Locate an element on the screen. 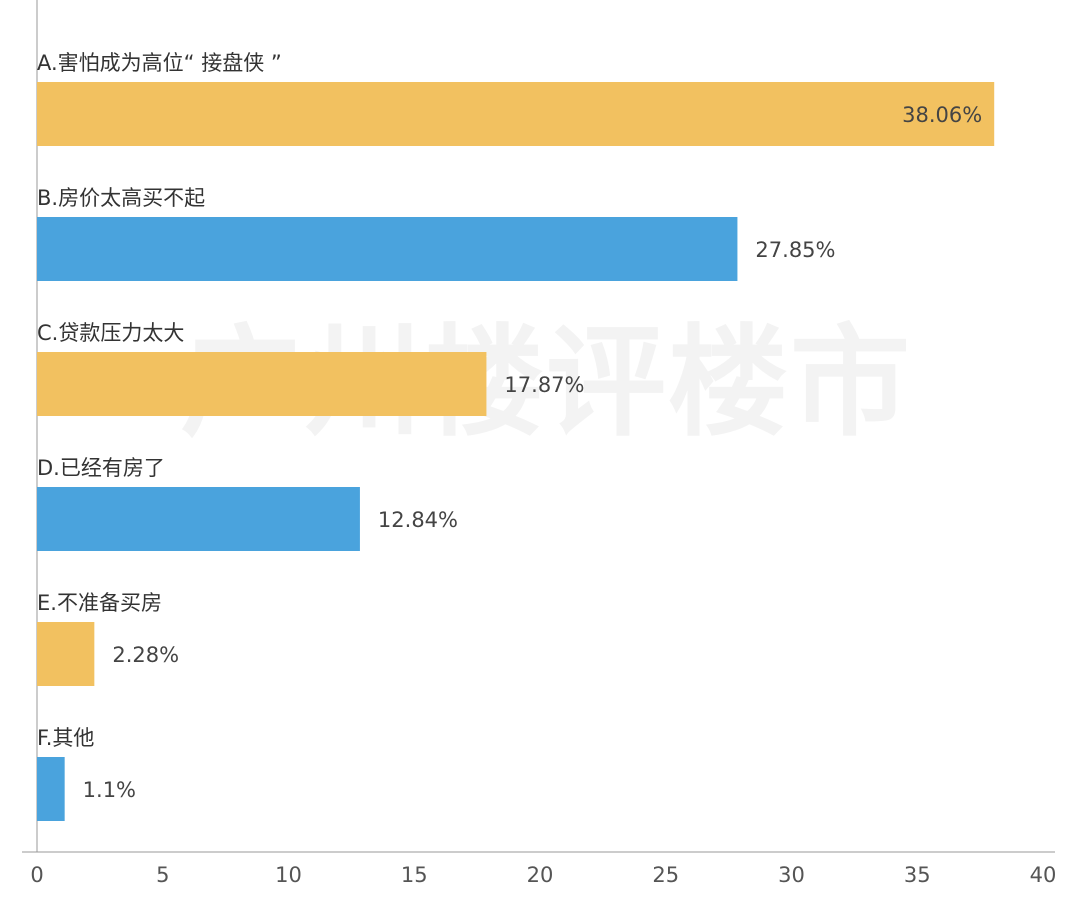  data-label: 2.28% is located at coordinates (145, 655).